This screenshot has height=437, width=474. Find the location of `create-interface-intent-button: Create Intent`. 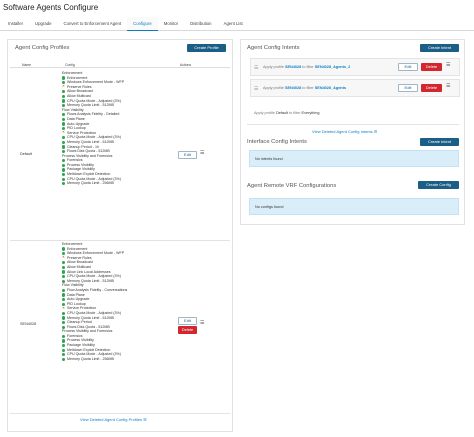

create-interface-intent-button: Create Intent is located at coordinates (439, 142).